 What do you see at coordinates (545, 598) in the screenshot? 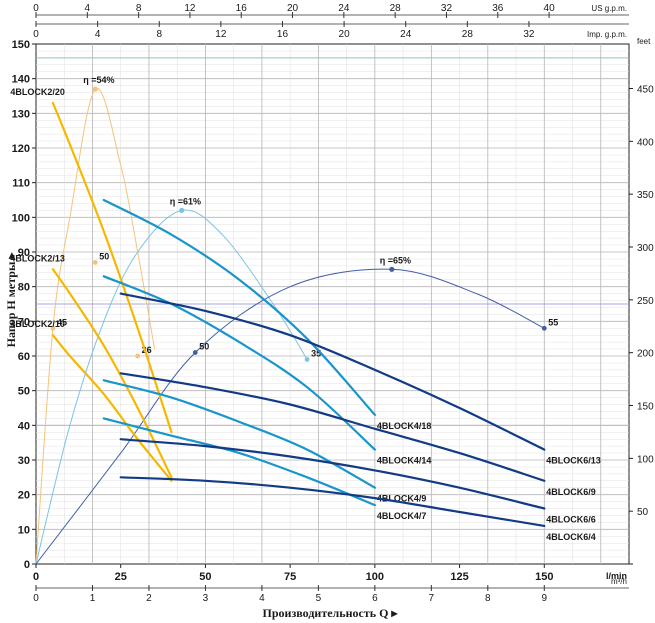
I see `m3h-tick-label: 9` at bounding box center [545, 598].